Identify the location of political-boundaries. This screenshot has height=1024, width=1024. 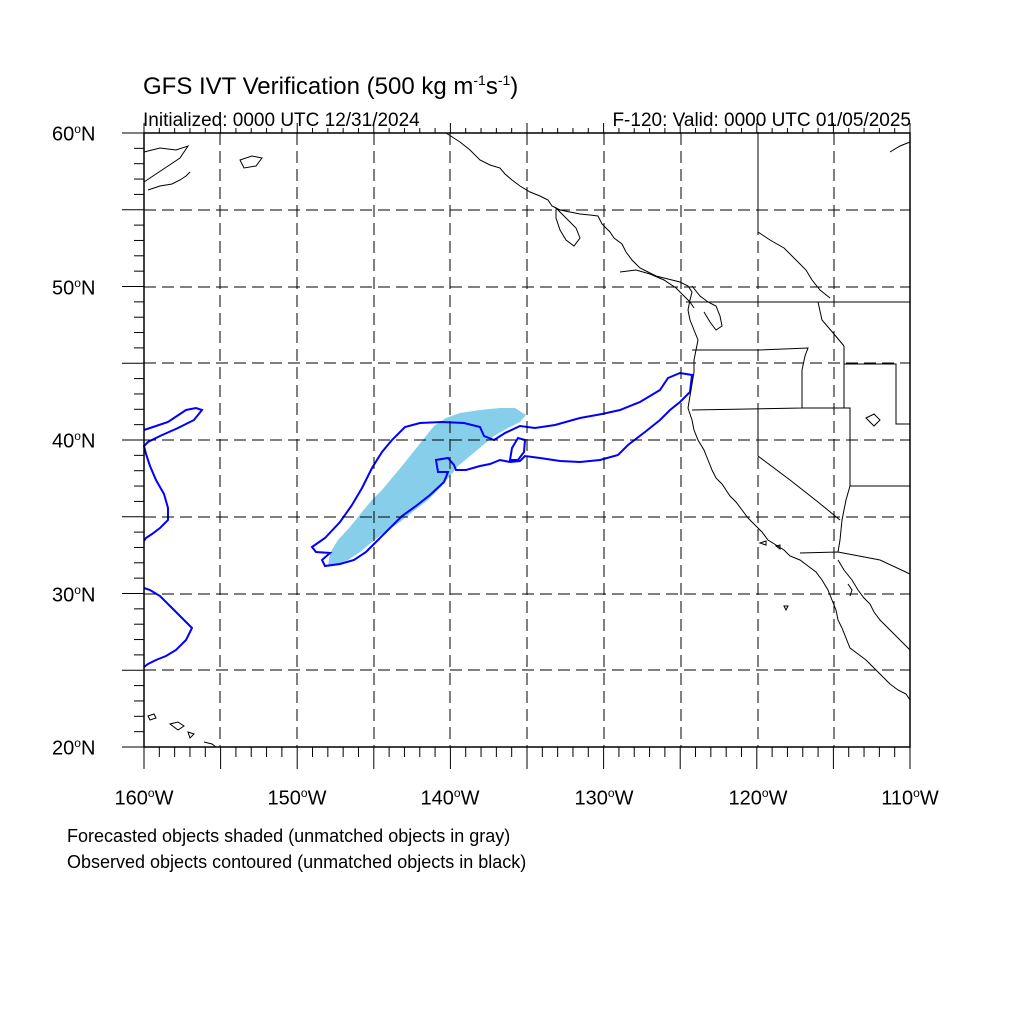
(798, 353).